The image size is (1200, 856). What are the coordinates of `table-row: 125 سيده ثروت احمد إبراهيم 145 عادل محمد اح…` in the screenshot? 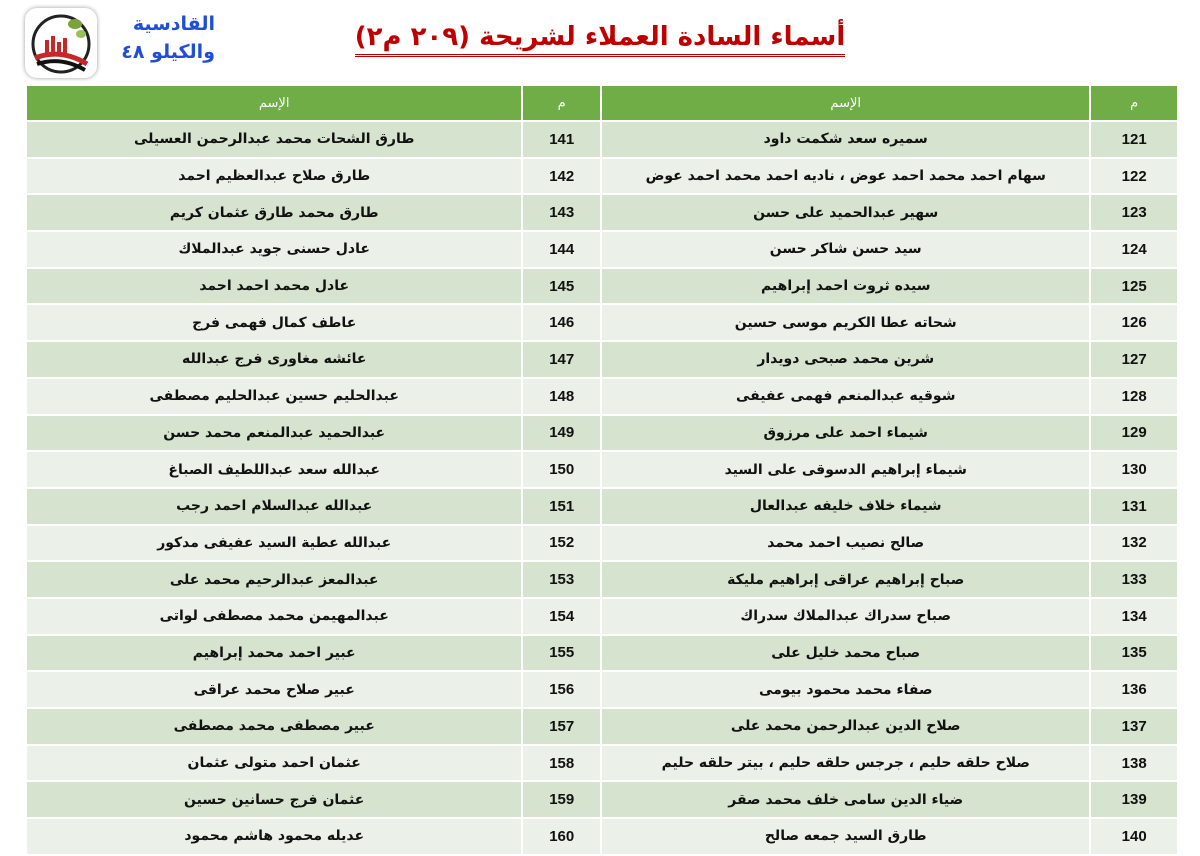 It's located at (602, 286).